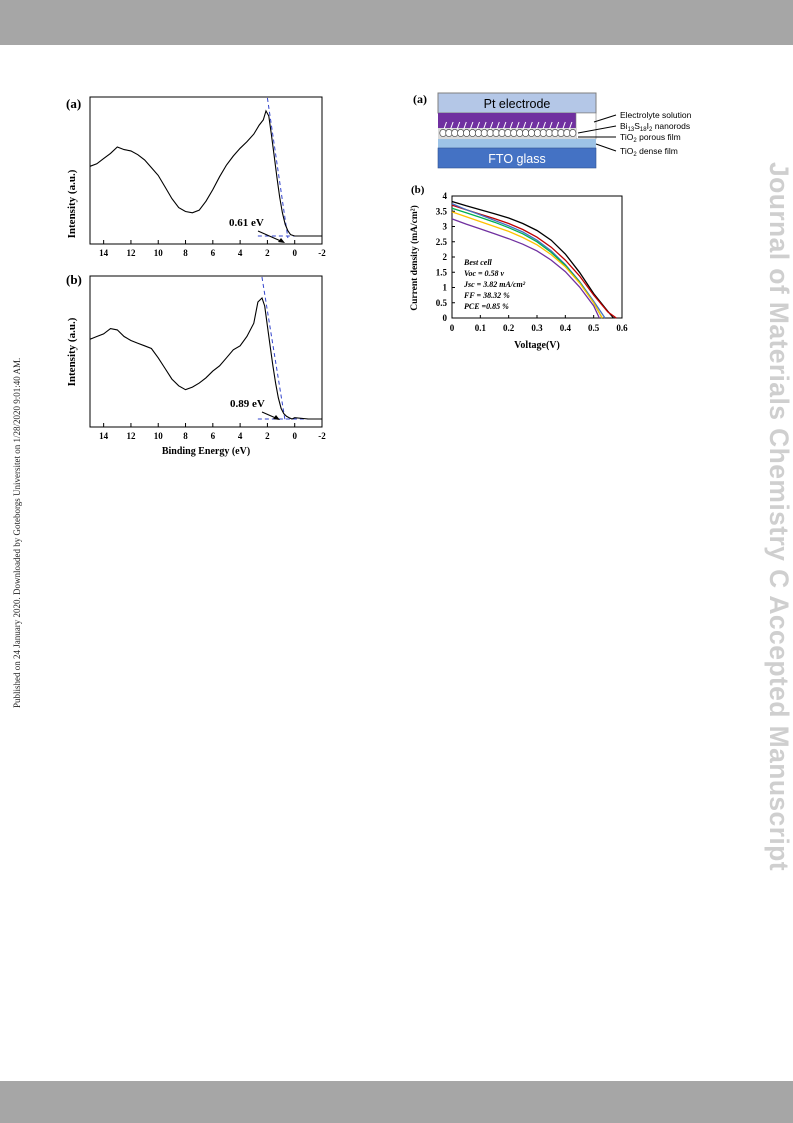 This screenshot has width=793, height=1123. Describe the element at coordinates (481, 328) in the screenshot. I see `x-tick-label: 0.1` at that location.